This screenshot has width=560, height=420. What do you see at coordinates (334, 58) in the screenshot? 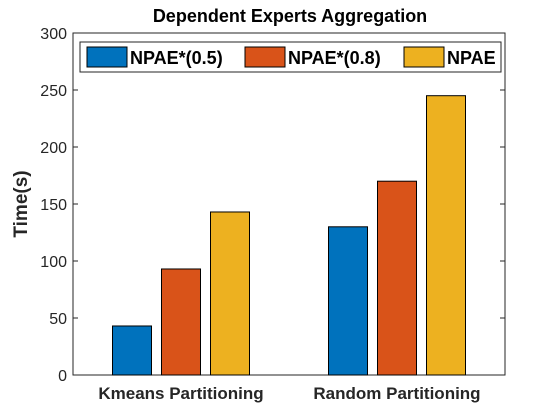
I see `legend-label: NPAE*(0.8)` at bounding box center [334, 58].